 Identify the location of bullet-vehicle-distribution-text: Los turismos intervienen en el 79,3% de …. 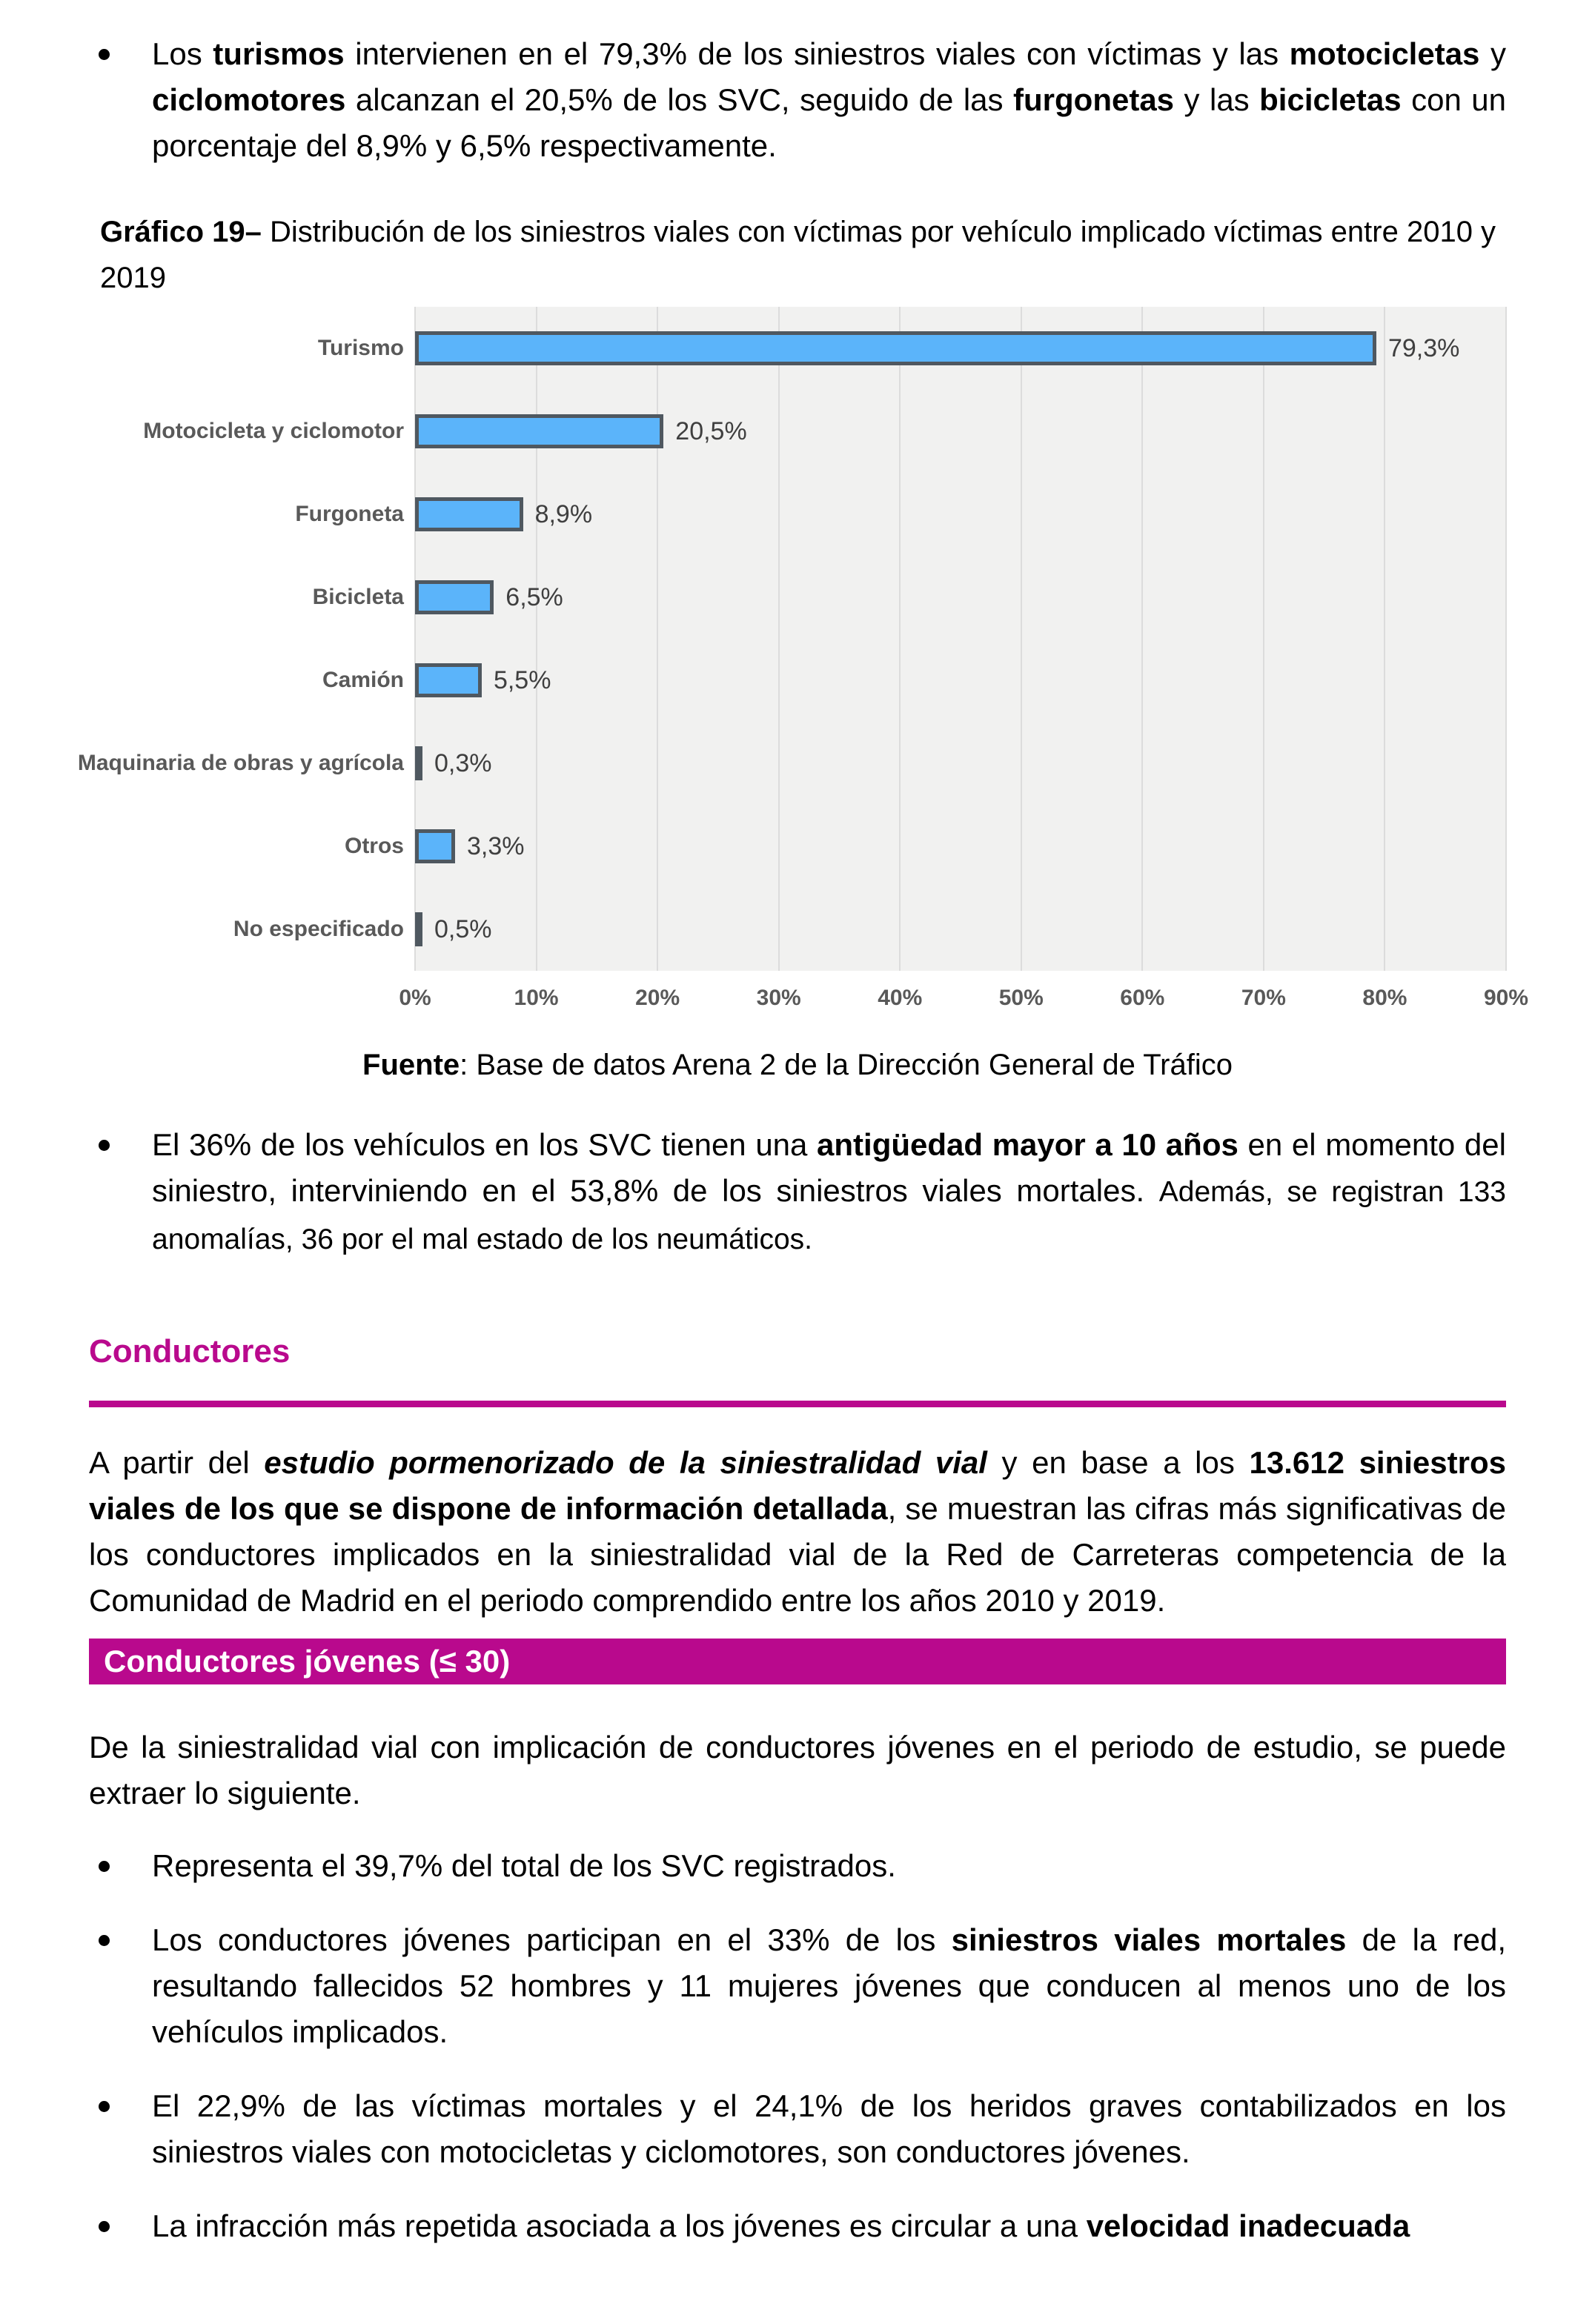
(829, 99).